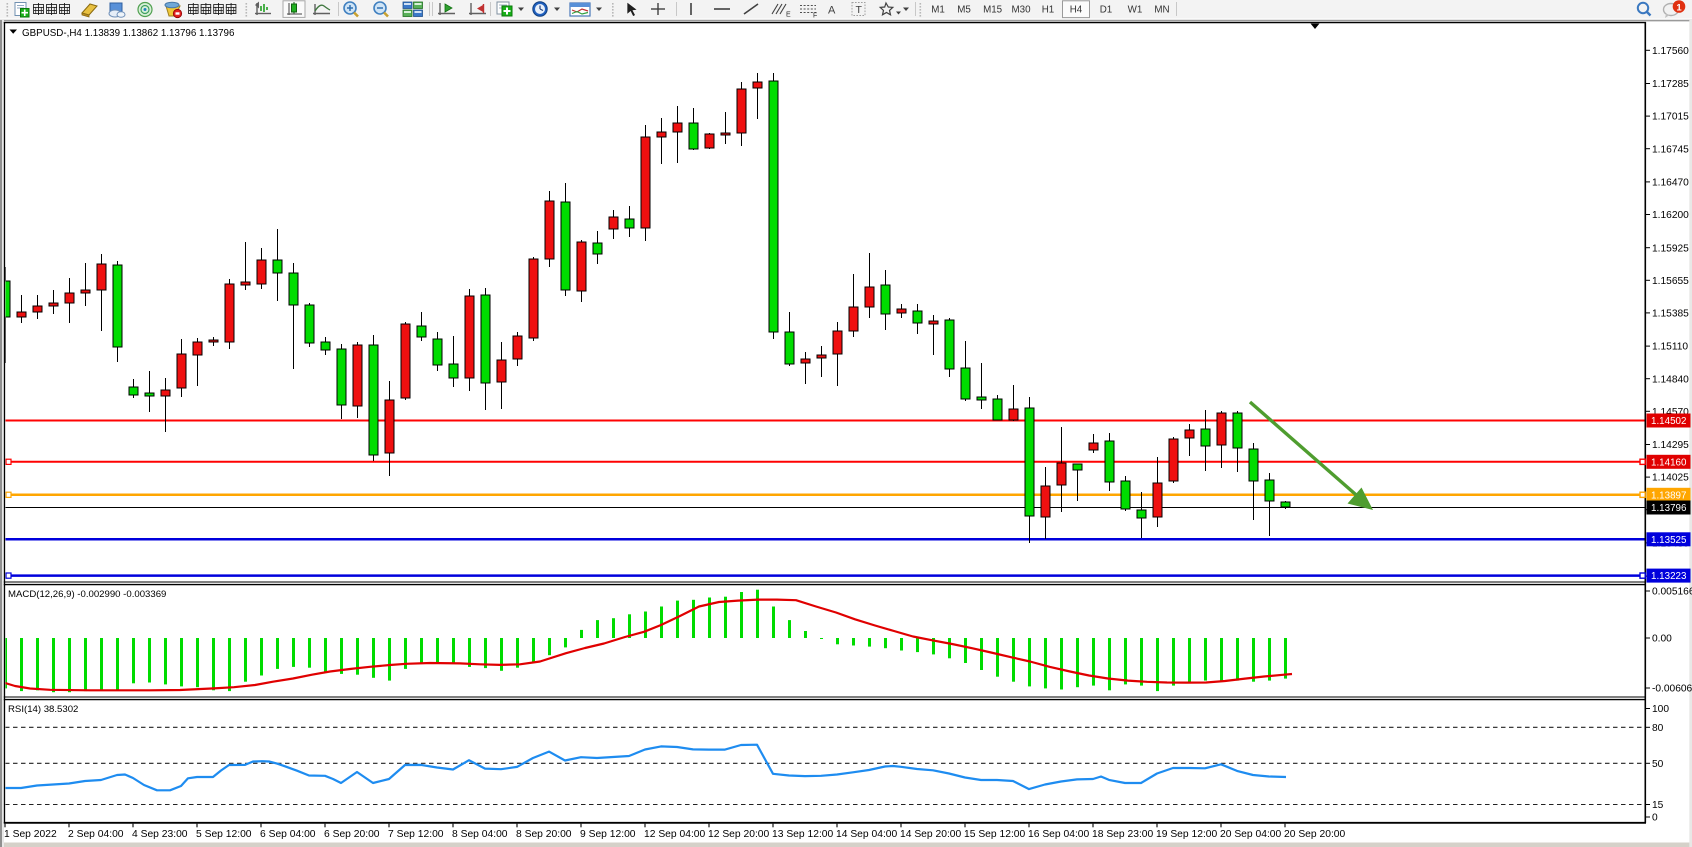 This screenshot has height=847, width=1692. What do you see at coordinates (675, 834) in the screenshot?
I see `svg-text: 12 Sep 04:00` at bounding box center [675, 834].